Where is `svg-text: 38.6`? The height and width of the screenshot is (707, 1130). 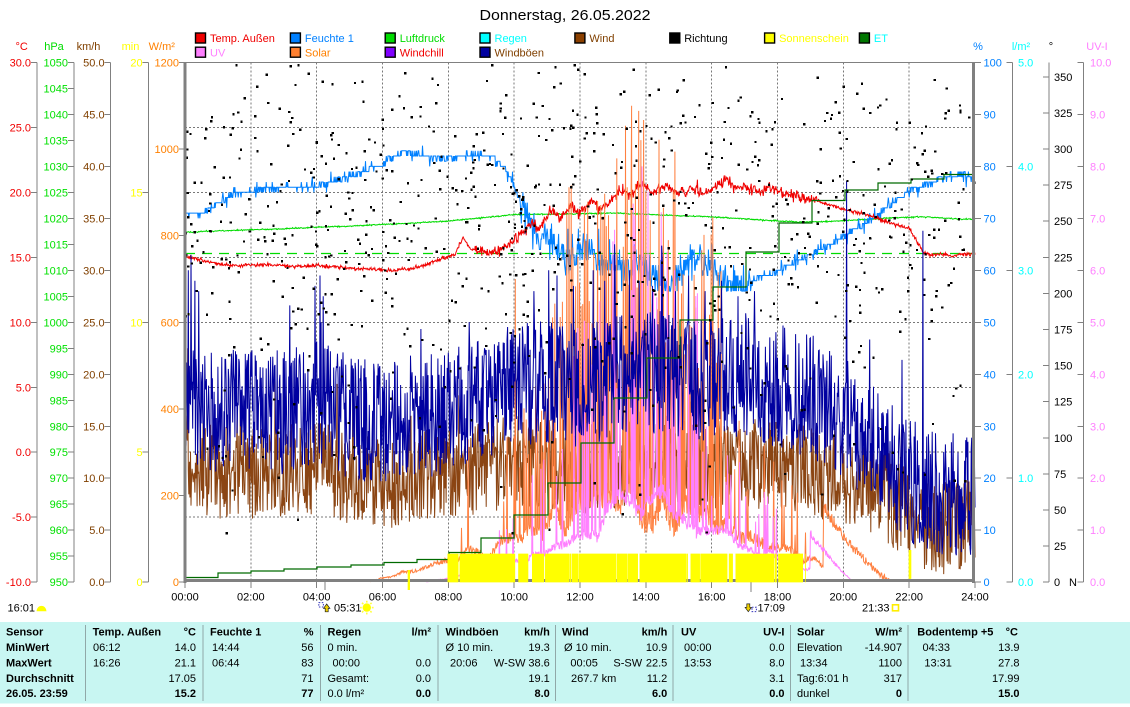 svg-text: 38.6 is located at coordinates (538, 664).